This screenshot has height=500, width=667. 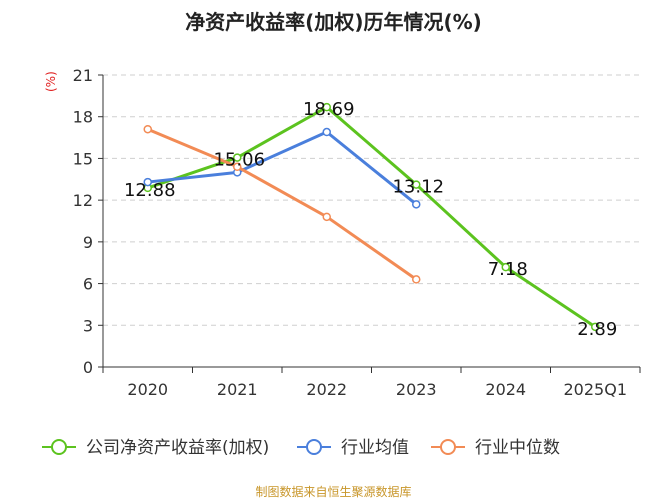 I want to click on legend-label: 行业均值, so click(x=375, y=448).